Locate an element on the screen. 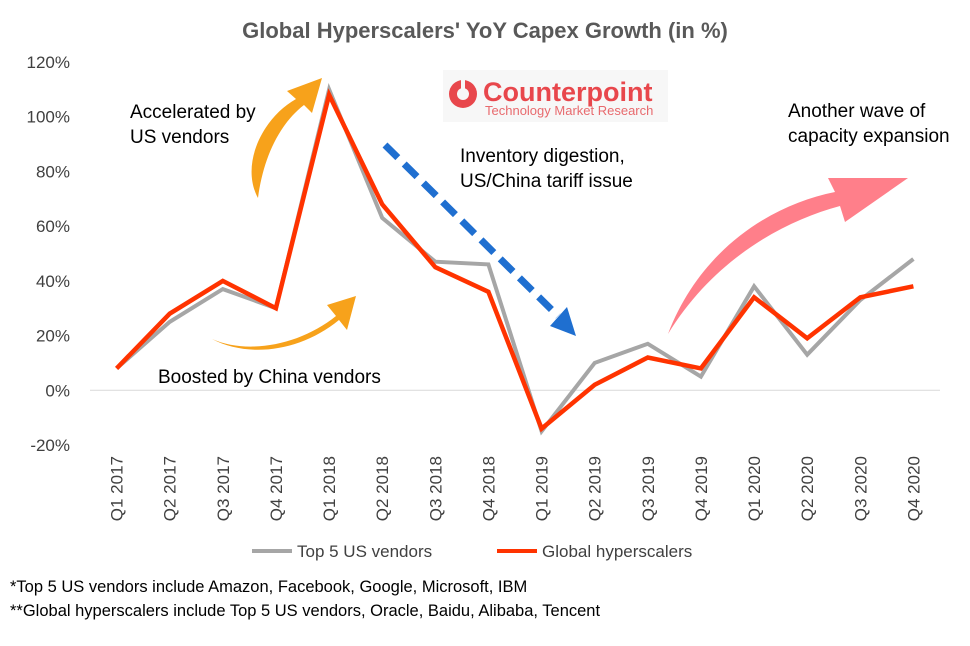  x-tick-label: Q1 2020 is located at coordinates (754, 488).